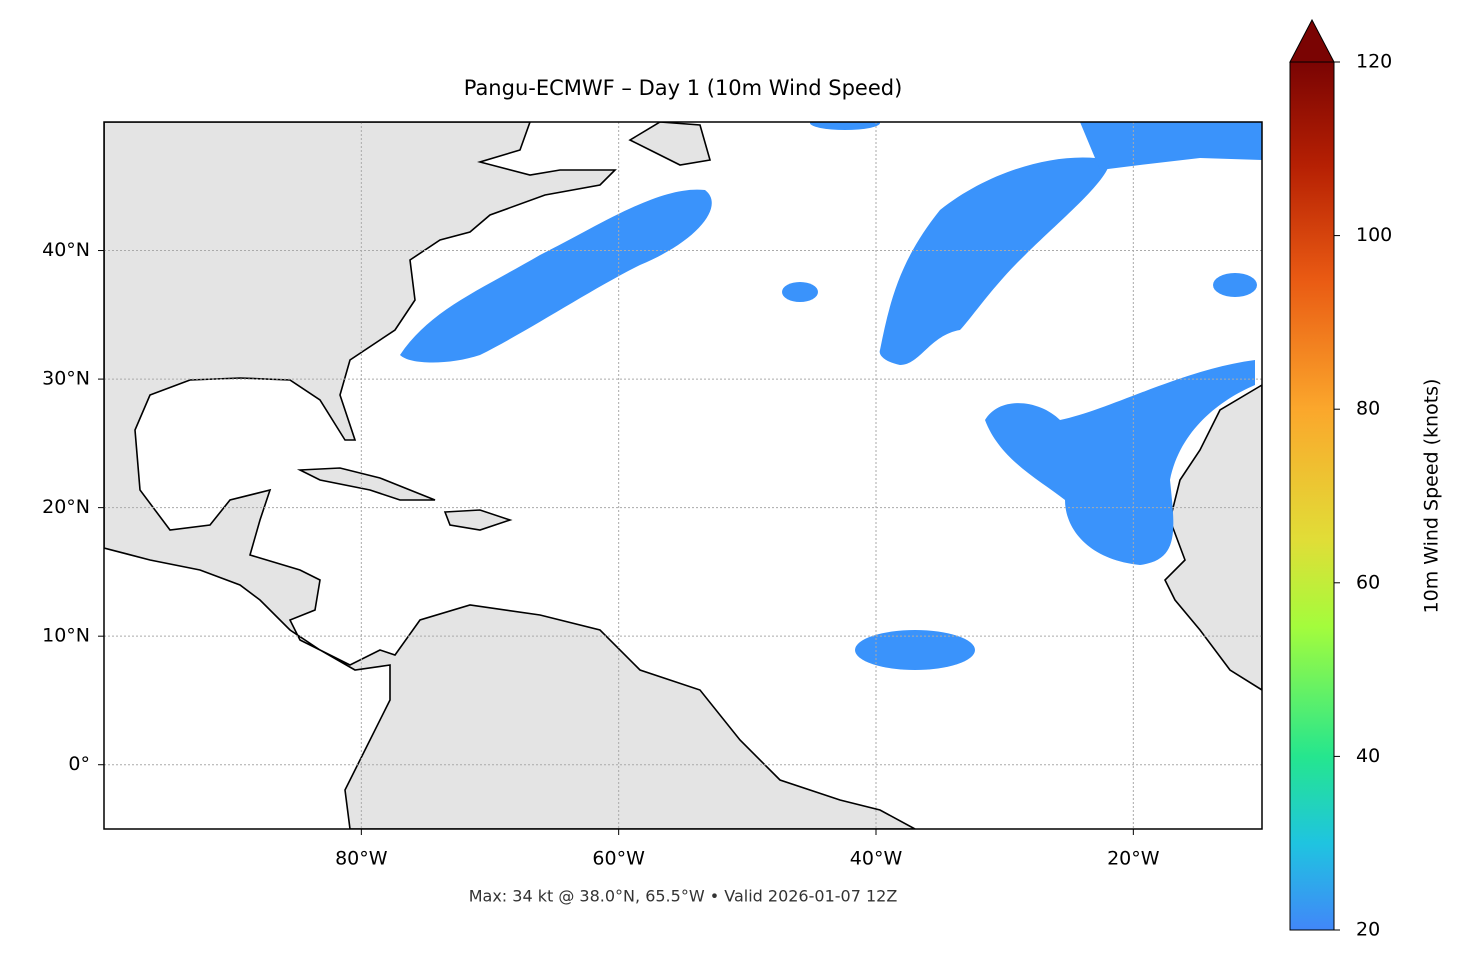 Image resolution: width=1466 pixels, height=973 pixels. I want to click on colorbar-tick-label: 40, so click(1368, 756).